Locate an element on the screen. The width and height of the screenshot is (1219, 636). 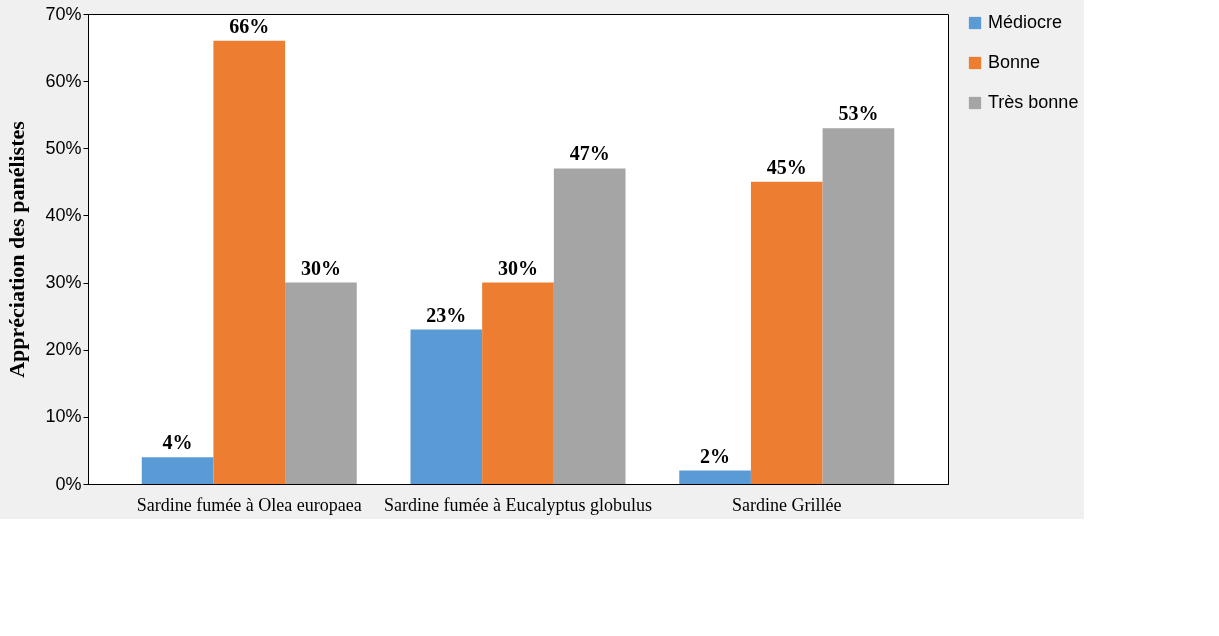
y-axis-title: Appréciation des panélistes is located at coordinates (17, 249).